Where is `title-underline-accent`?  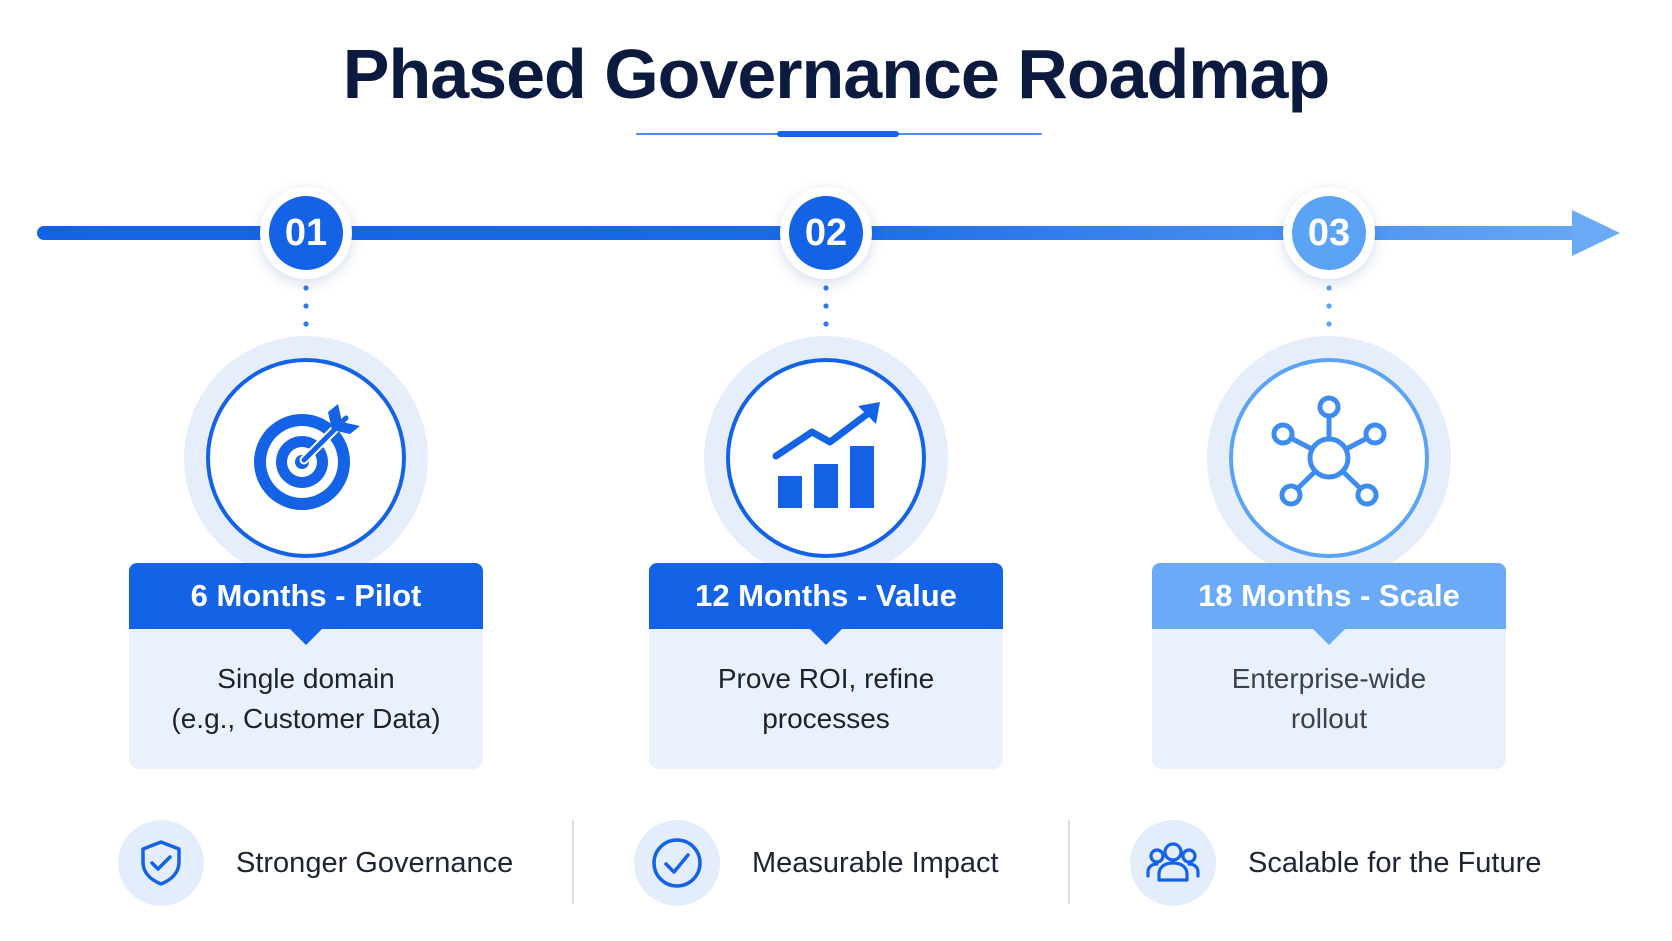 title-underline-accent is located at coordinates (838, 134).